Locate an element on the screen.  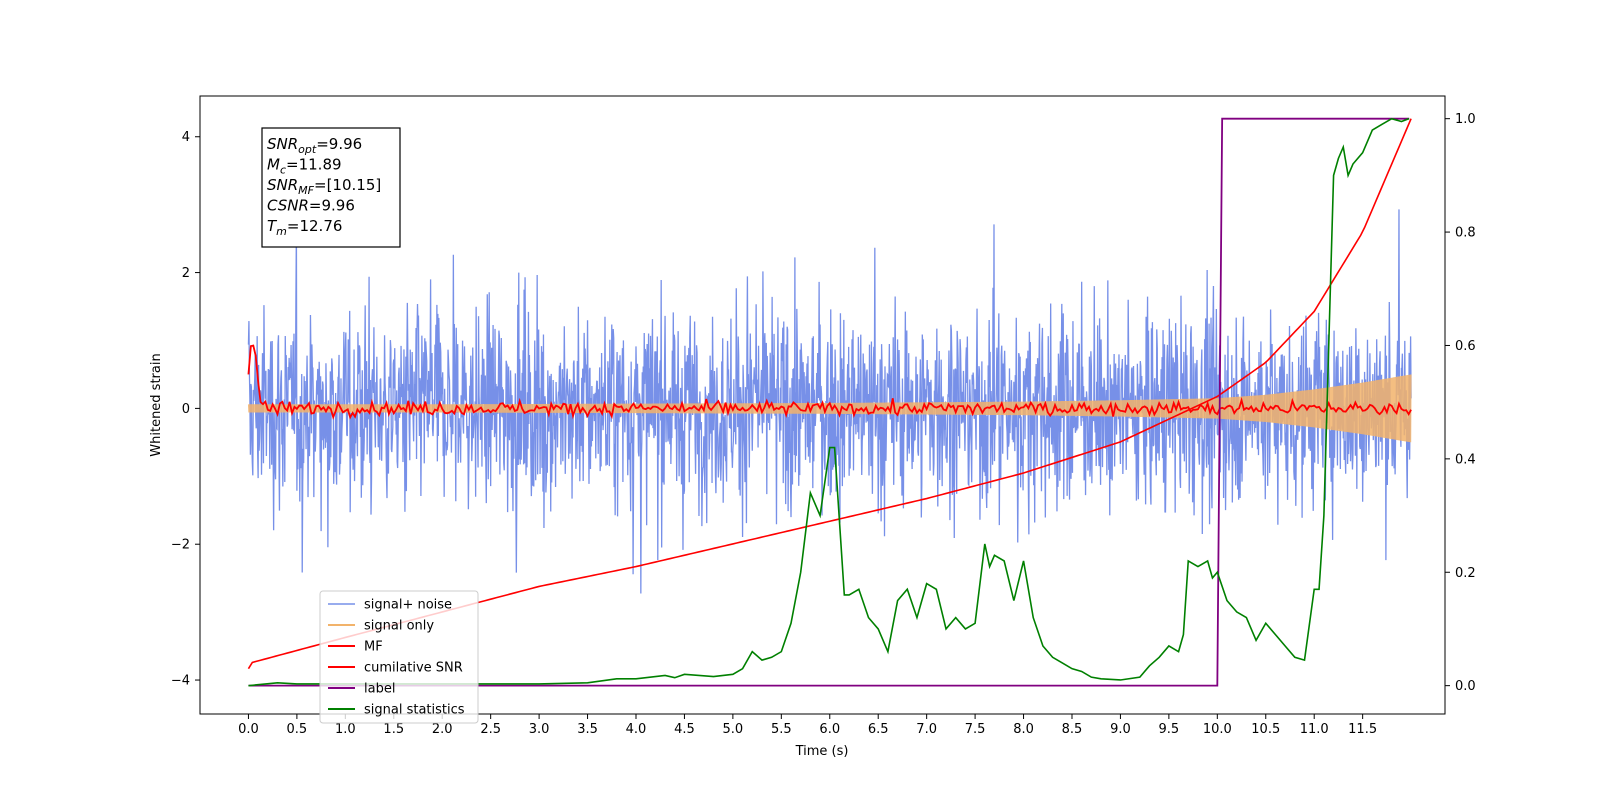
x-tick-label: 5.0 is located at coordinates (733, 729).